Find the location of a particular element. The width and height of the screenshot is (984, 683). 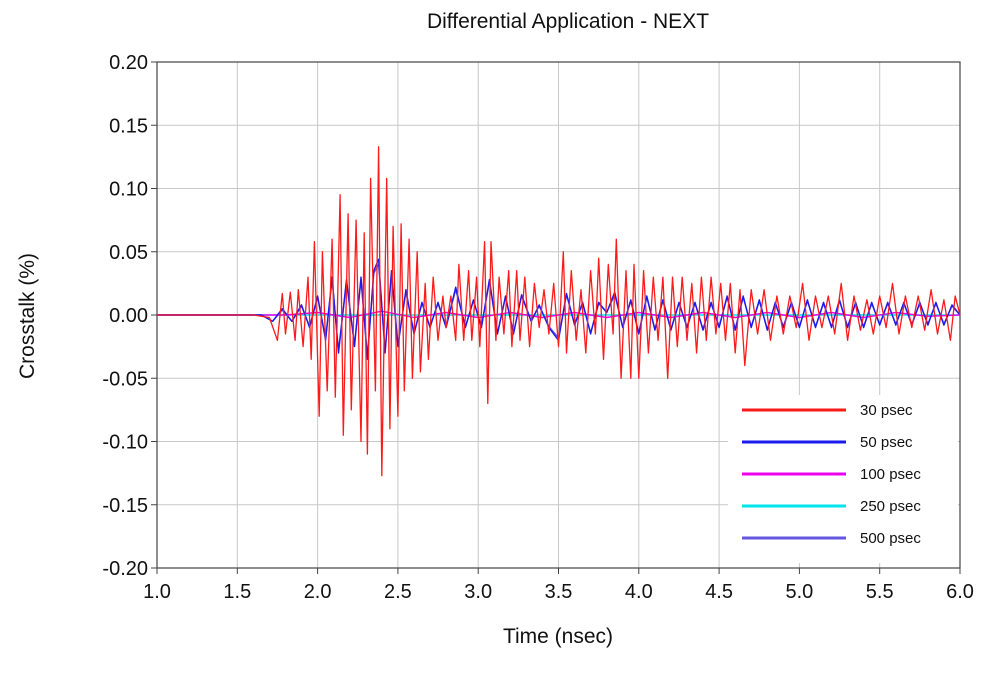

x-tick-label: 5.5 is located at coordinates (880, 592).